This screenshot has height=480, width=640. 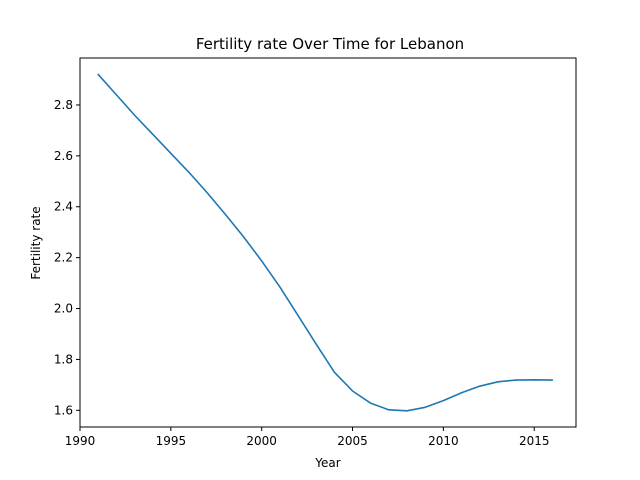 I want to click on y-tick-label: 2.6, so click(x=63, y=156).